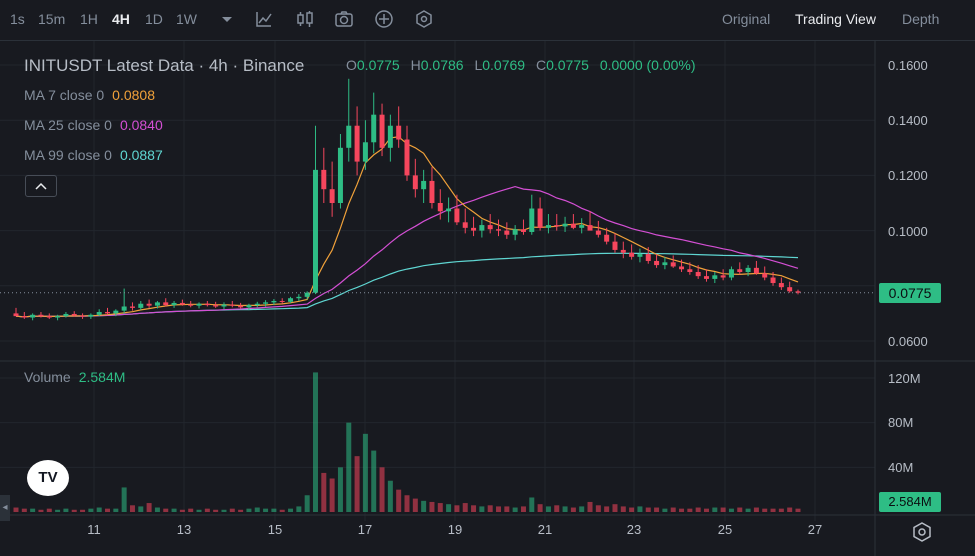  What do you see at coordinates (89, 19) in the screenshot?
I see `timeframe-1h: 1H` at bounding box center [89, 19].